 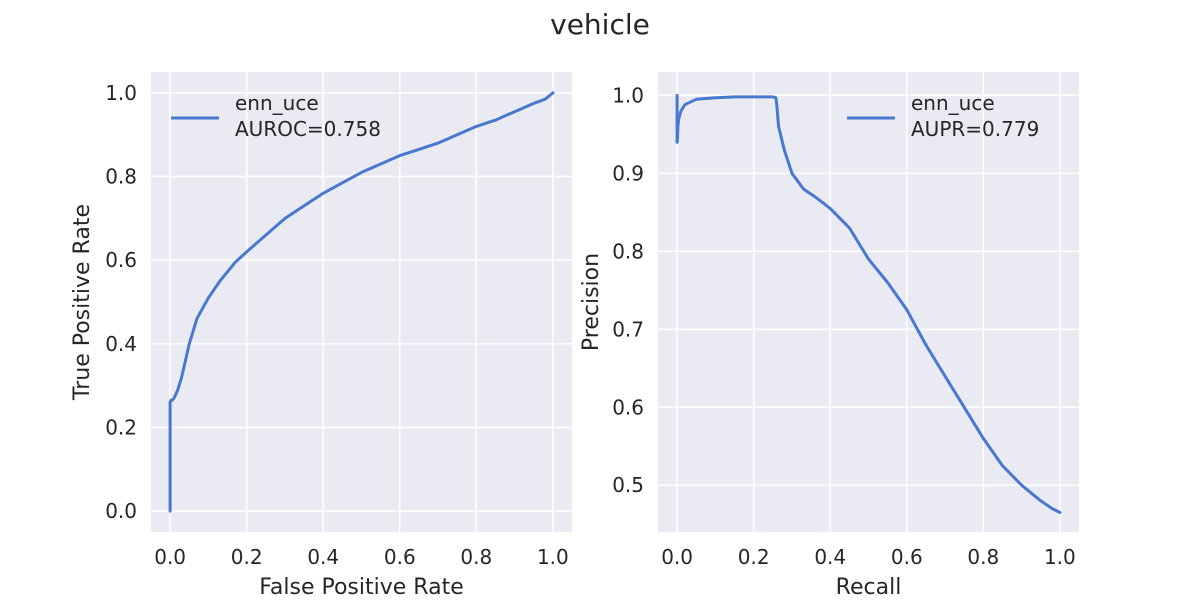 What do you see at coordinates (975, 129) in the screenshot?
I see `pr-legend-label: AUPR=0.779` at bounding box center [975, 129].